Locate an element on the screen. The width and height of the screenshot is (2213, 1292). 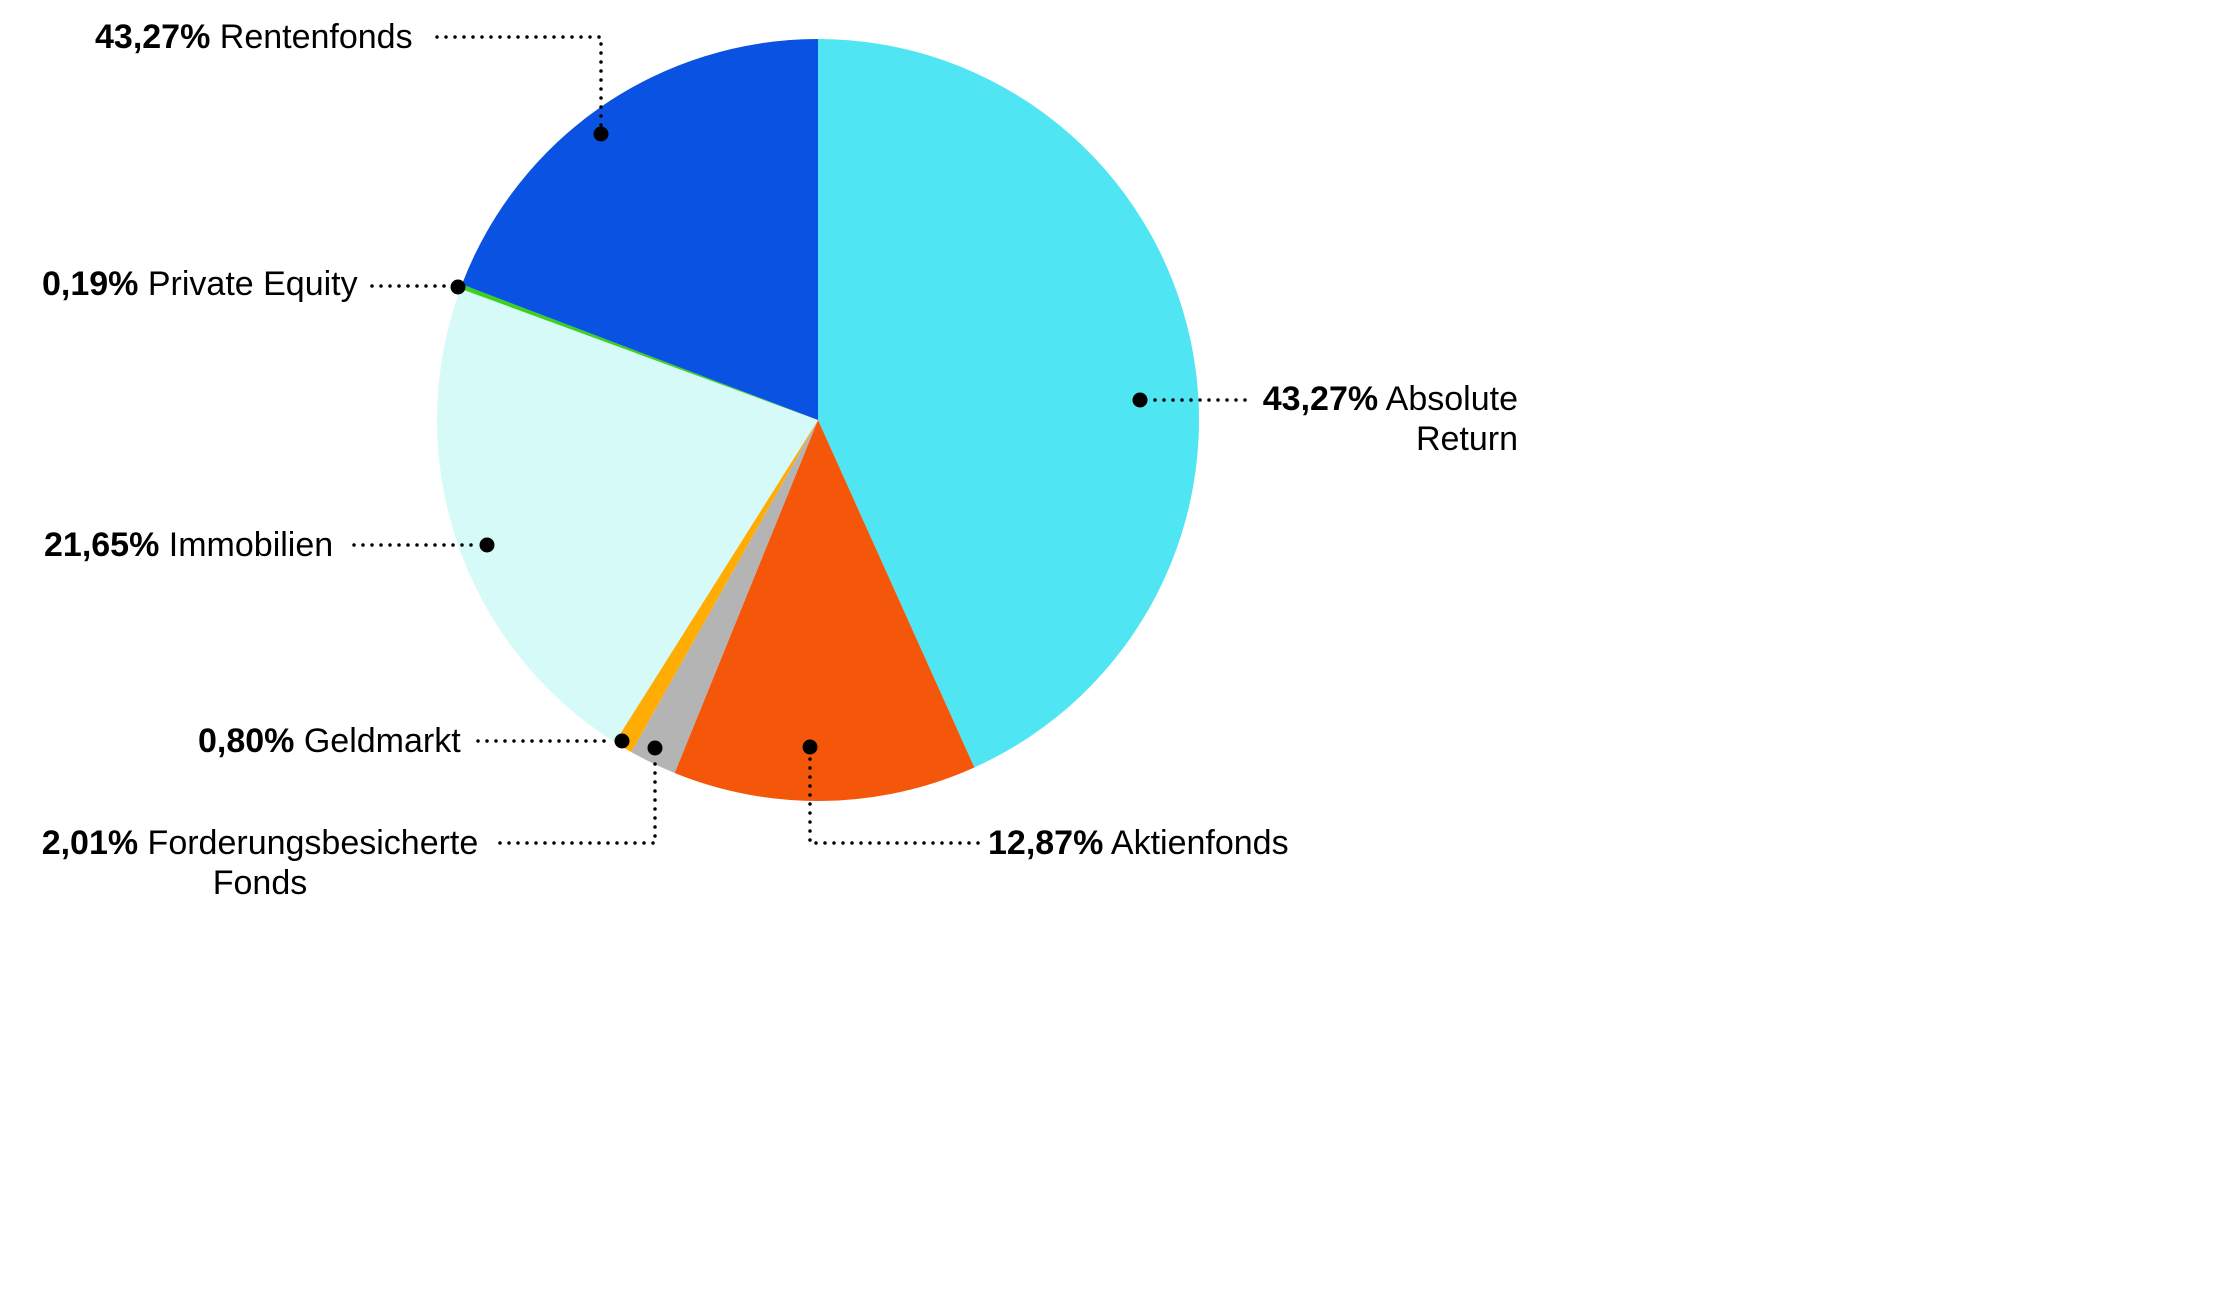
leader-line-rentenfonds is located at coordinates (519, 81).